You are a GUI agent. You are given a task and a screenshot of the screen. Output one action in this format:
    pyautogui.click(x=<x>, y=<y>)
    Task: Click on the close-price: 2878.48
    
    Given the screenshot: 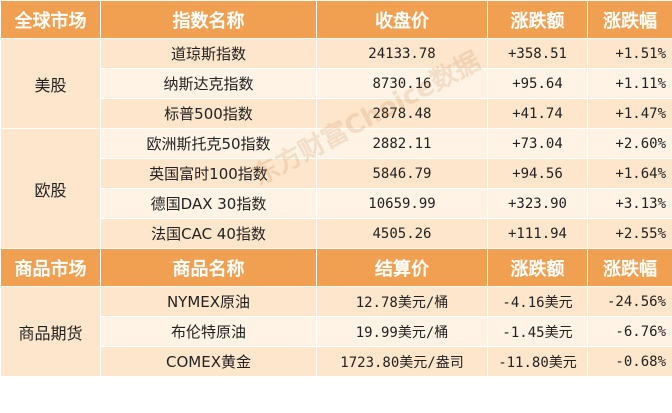 What is the action you would take?
    pyautogui.click(x=402, y=113)
    